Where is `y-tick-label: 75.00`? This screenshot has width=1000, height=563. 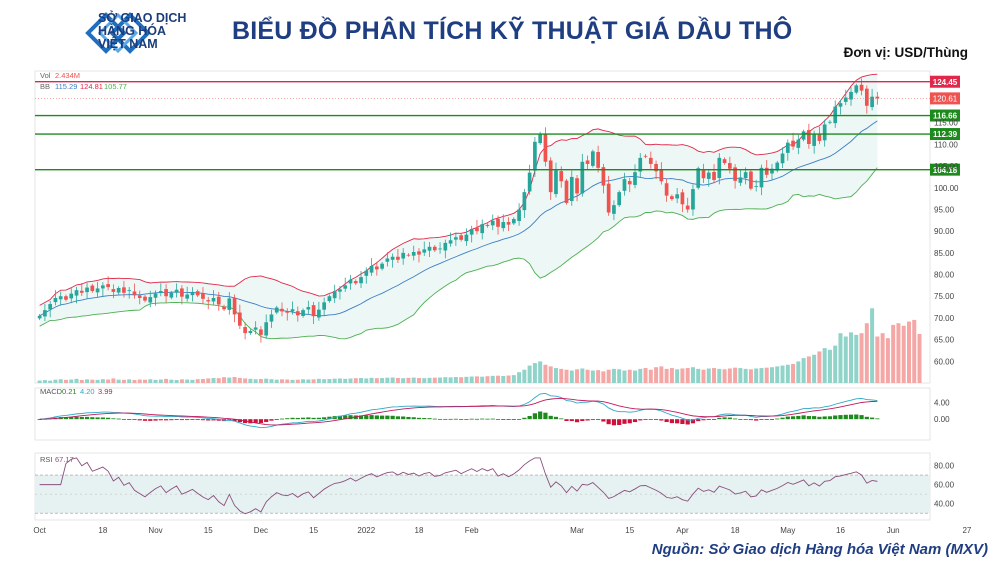
y-tick-label: 75.00 is located at coordinates (944, 296).